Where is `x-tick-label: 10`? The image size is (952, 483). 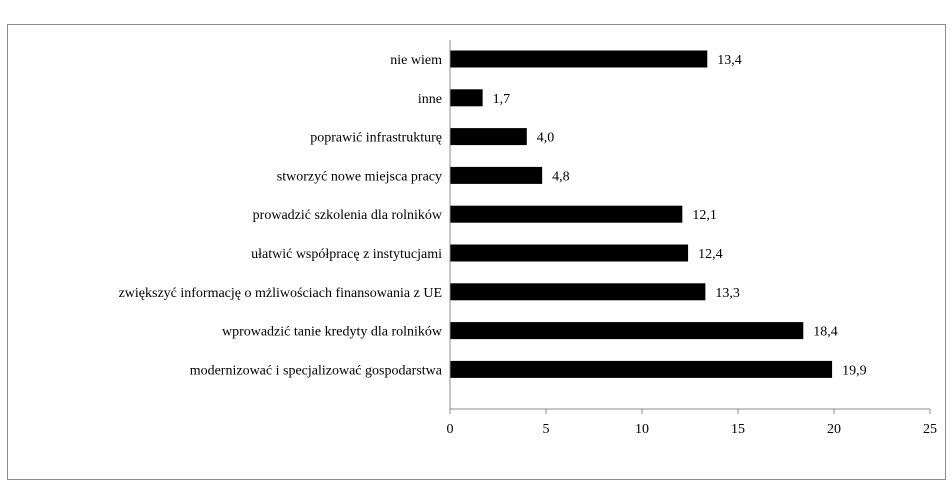
x-tick-label: 10 is located at coordinates (642, 429).